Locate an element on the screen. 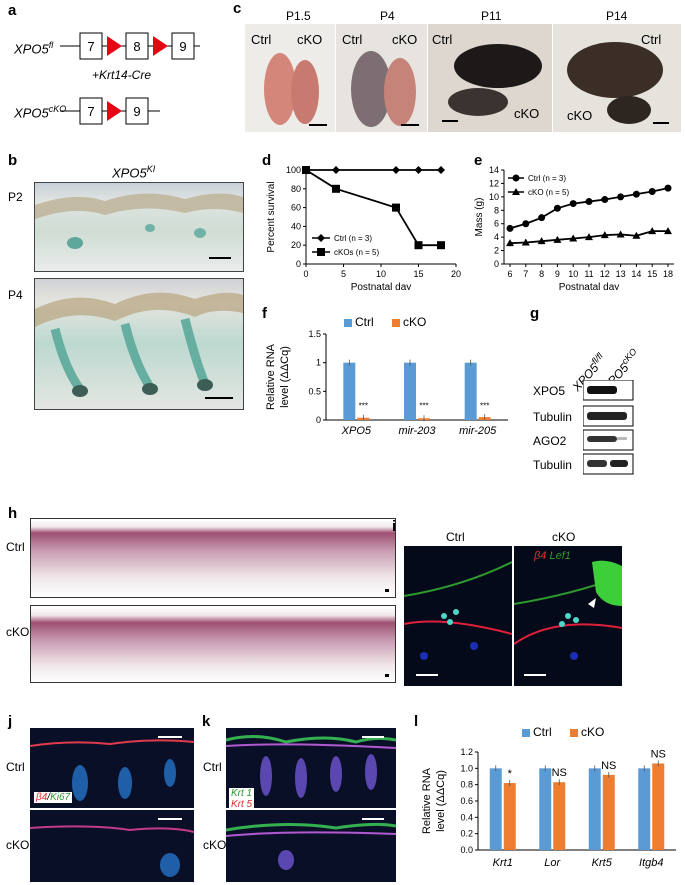 The width and height of the screenshot is (685, 885). x-axis-label: Postnatal day is located at coordinates (589, 286).